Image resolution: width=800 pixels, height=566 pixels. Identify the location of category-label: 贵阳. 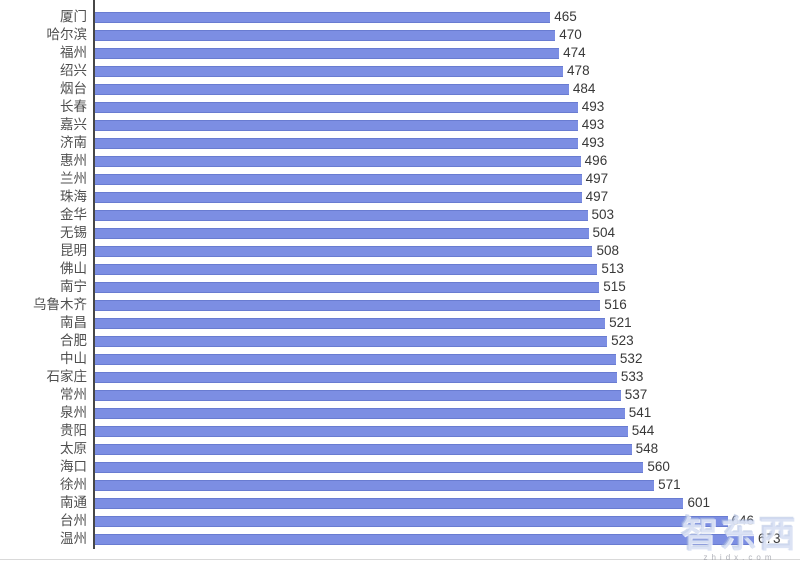
(73, 430).